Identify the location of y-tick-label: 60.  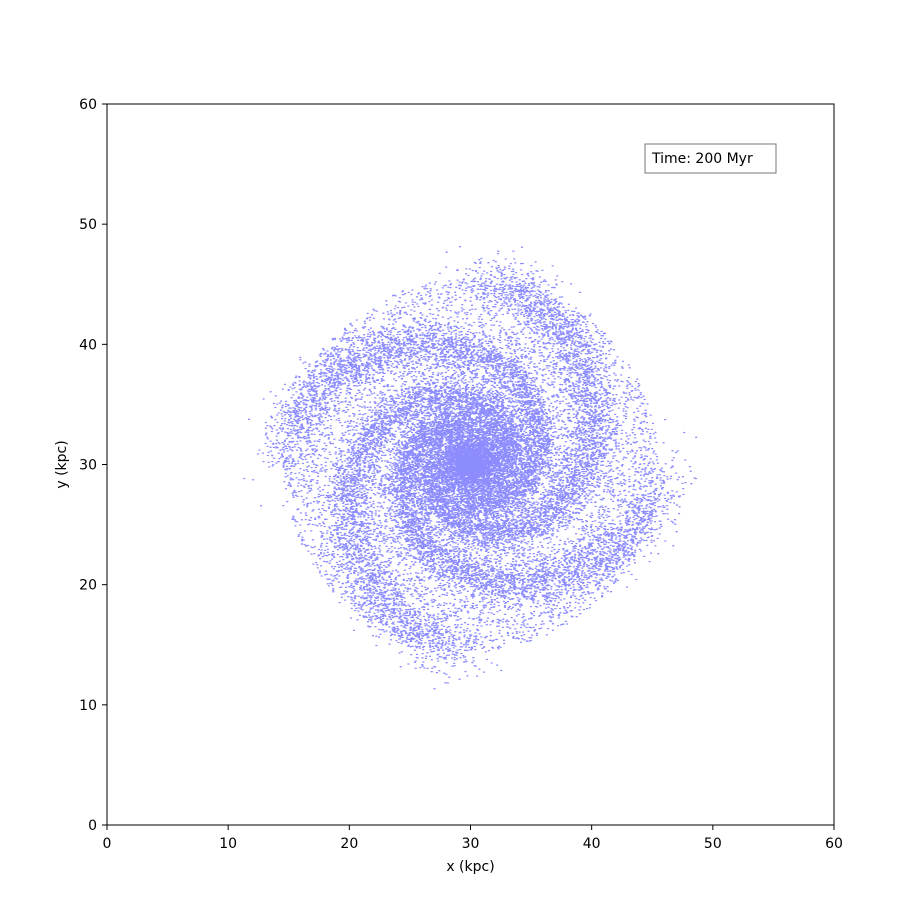
(88, 105).